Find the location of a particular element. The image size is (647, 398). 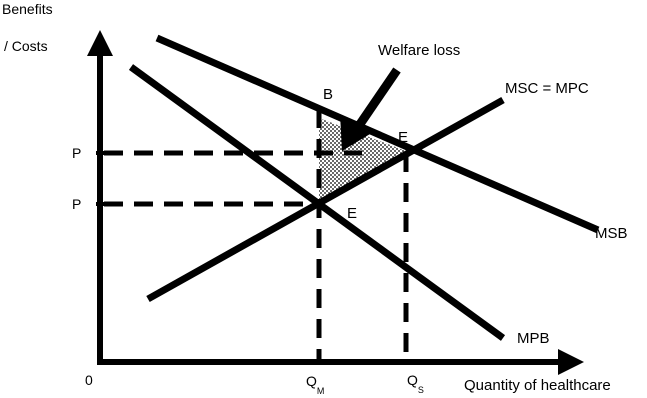

mpb-label: MPB is located at coordinates (533, 338).